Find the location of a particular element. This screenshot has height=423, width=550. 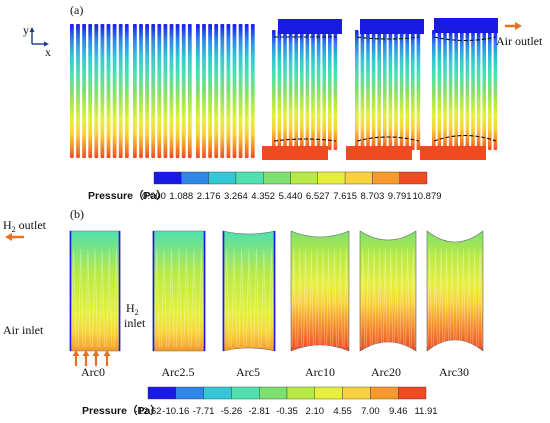

case-label-arc2-5: Arc2.5 is located at coordinates (178, 372).